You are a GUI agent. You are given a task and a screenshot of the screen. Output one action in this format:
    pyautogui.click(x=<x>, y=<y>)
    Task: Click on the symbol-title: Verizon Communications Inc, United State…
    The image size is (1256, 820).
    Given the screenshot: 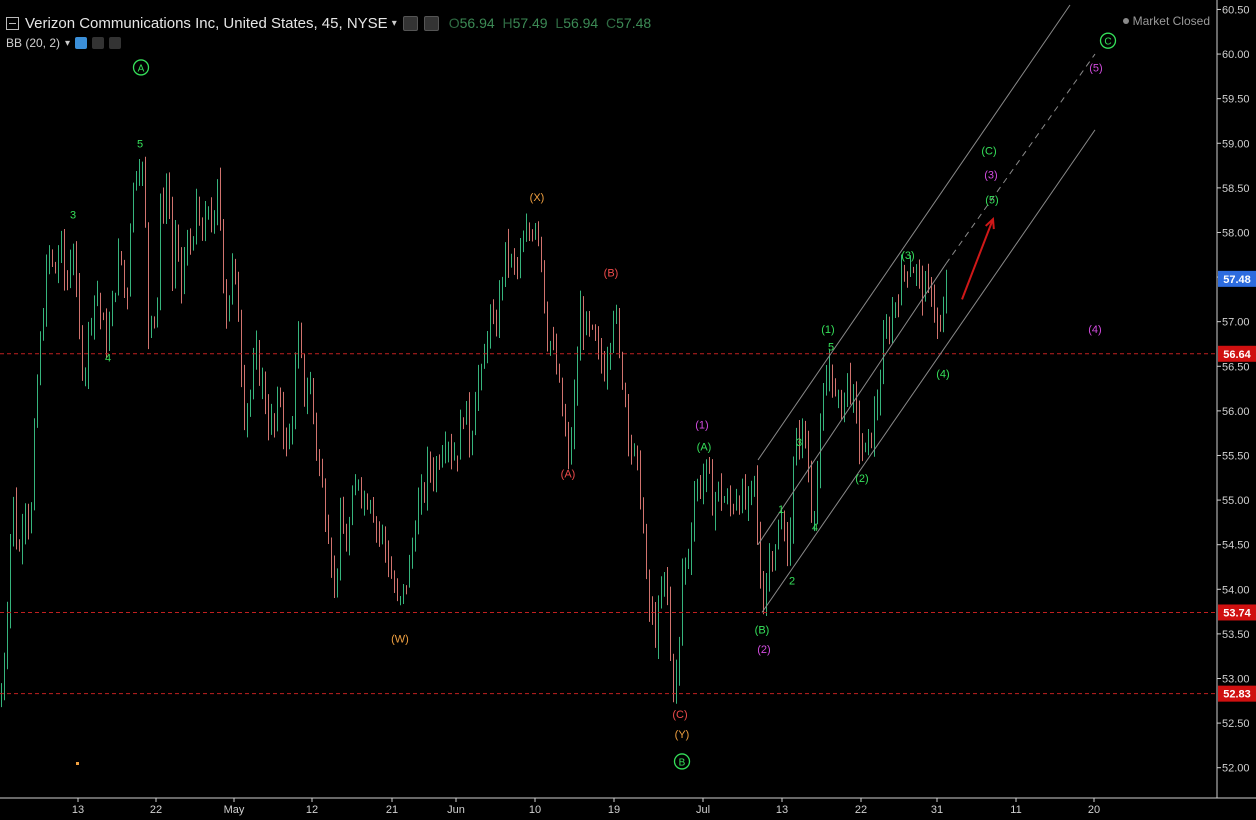 What is the action you would take?
    pyautogui.click(x=206, y=23)
    